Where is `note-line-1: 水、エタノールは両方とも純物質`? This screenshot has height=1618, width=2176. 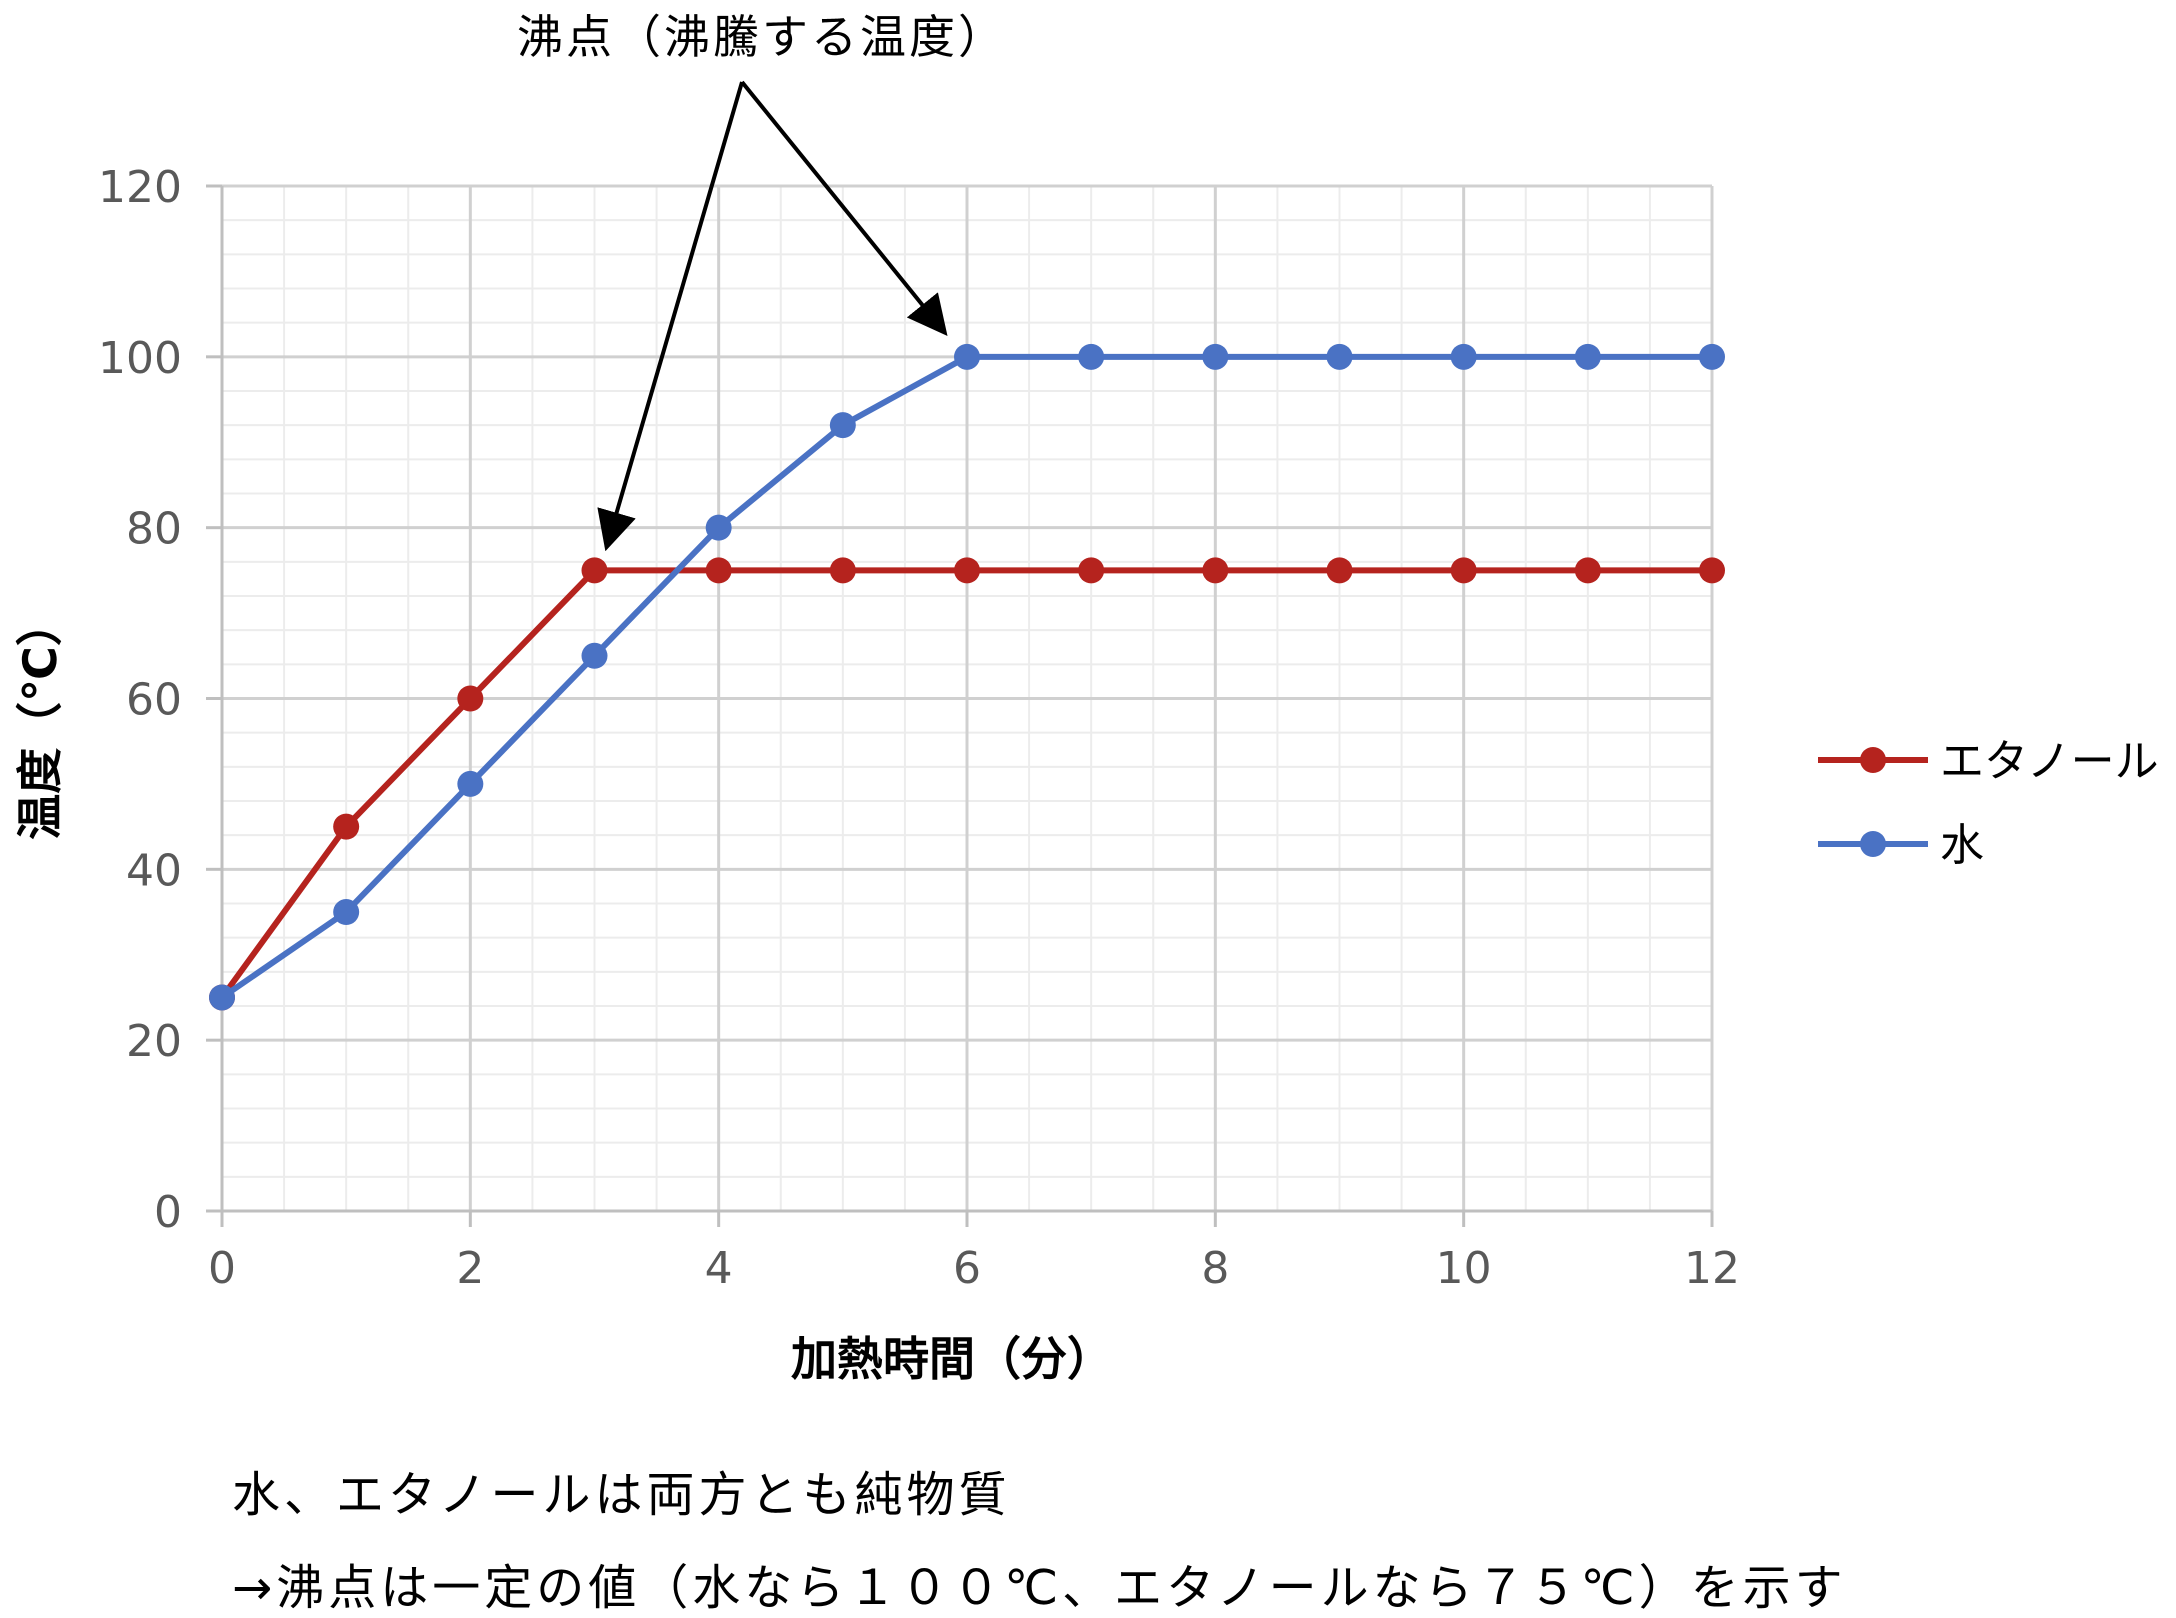
note-line-1: 水、エタノールは両方とも純物質 is located at coordinates (621, 1495).